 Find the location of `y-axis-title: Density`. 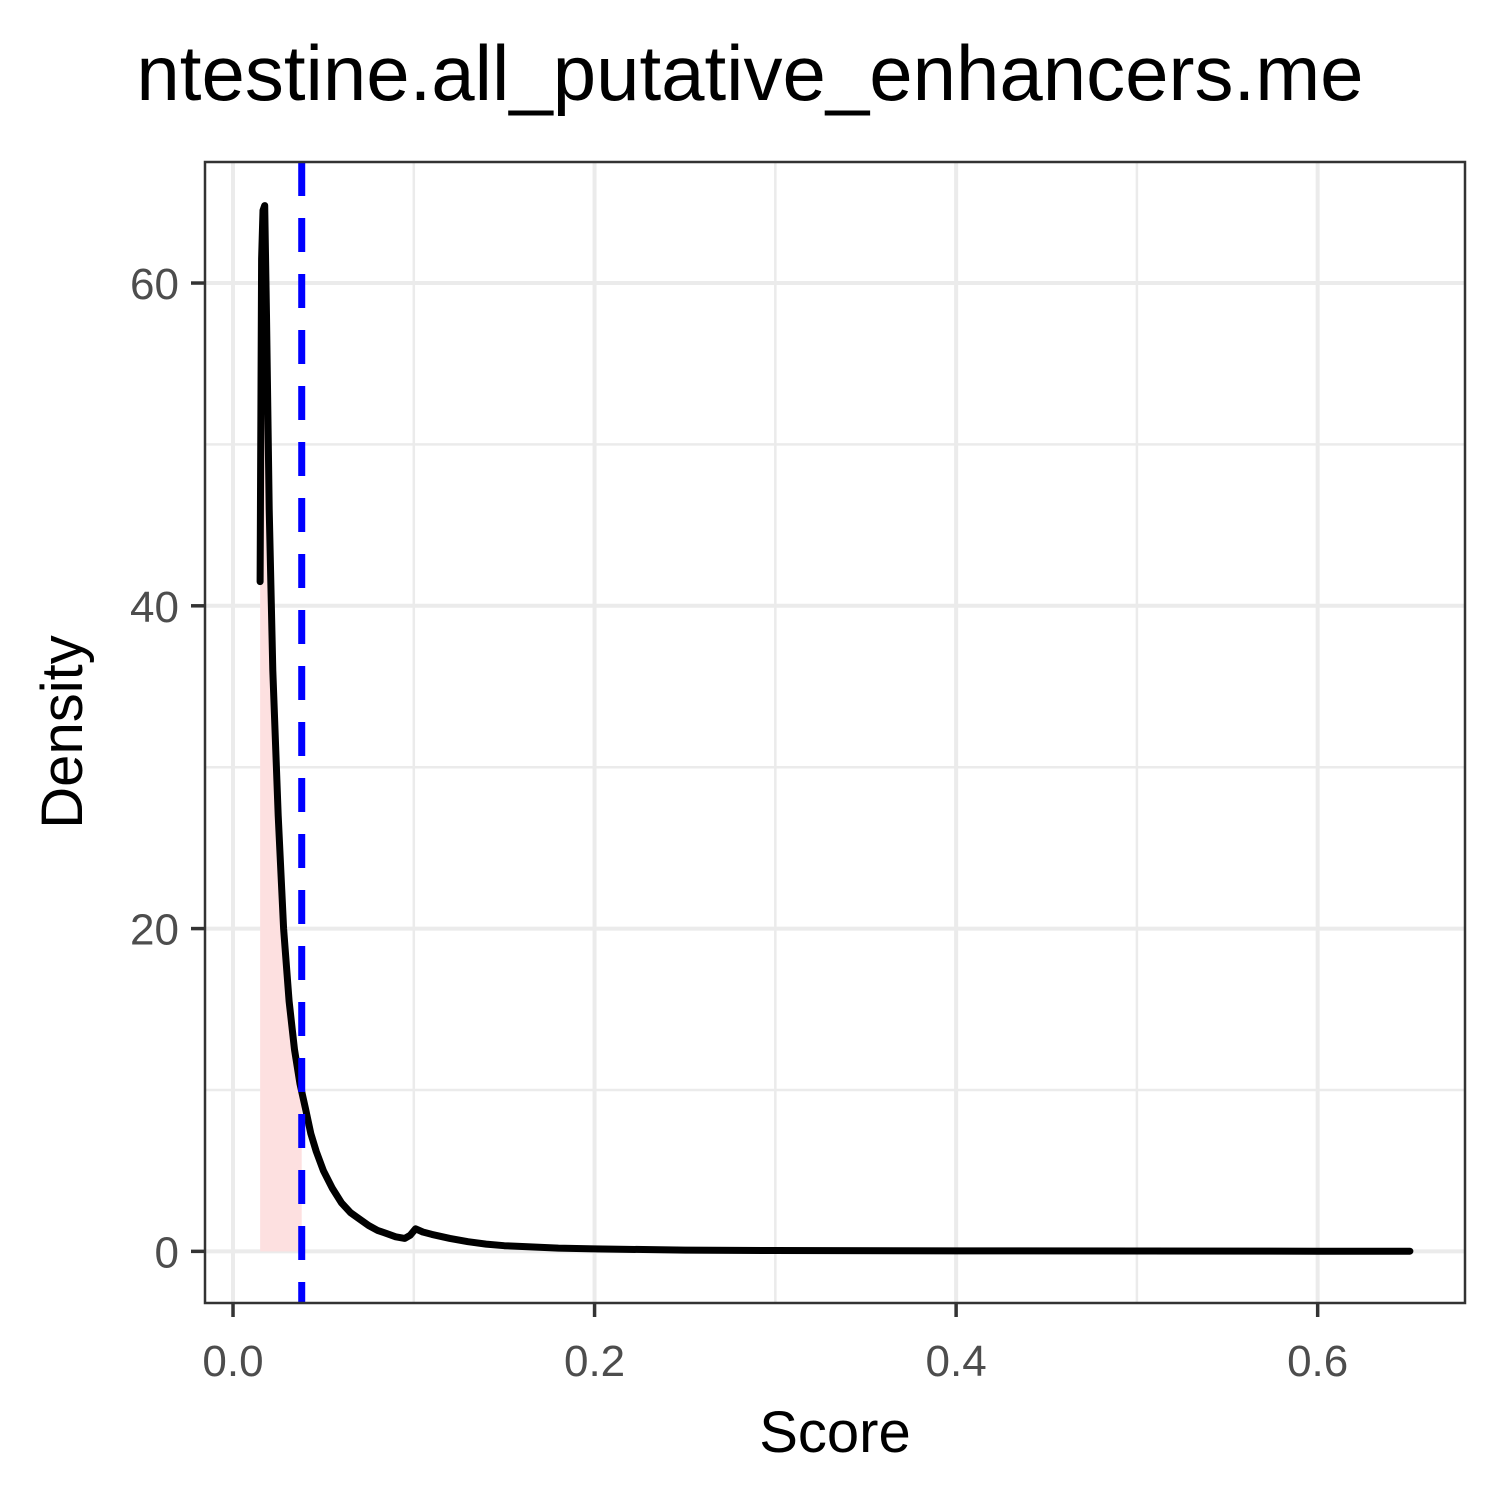

y-axis-title: Density is located at coordinates (62, 731).